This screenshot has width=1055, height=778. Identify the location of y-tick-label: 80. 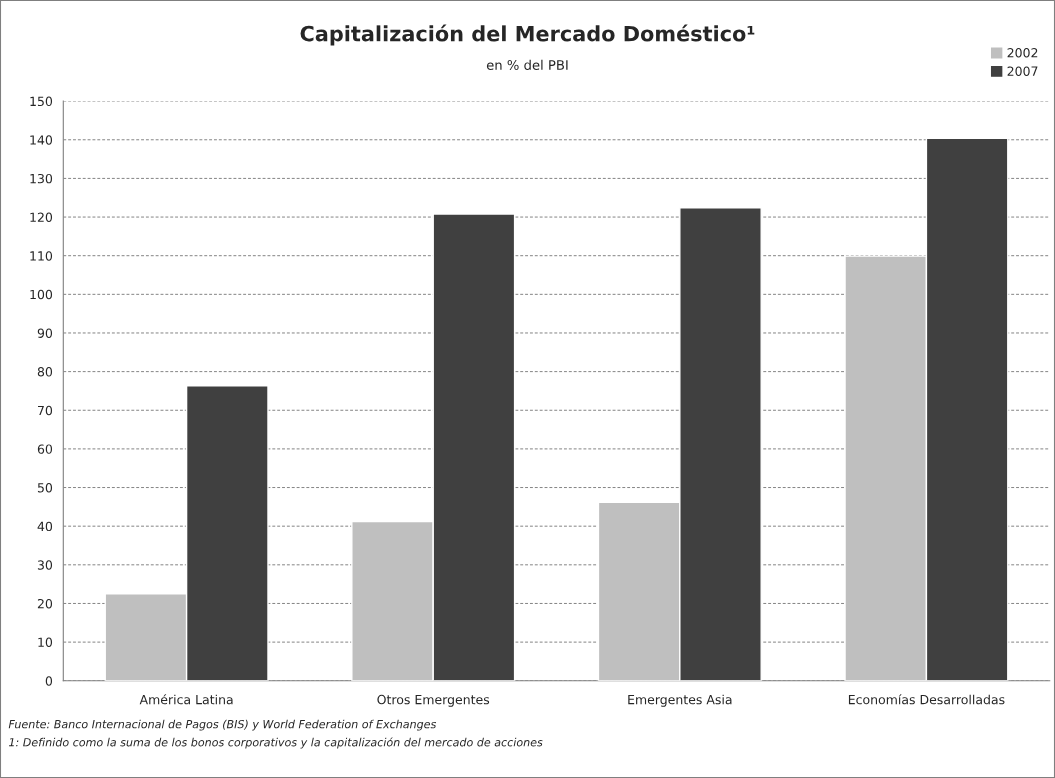
(45, 372).